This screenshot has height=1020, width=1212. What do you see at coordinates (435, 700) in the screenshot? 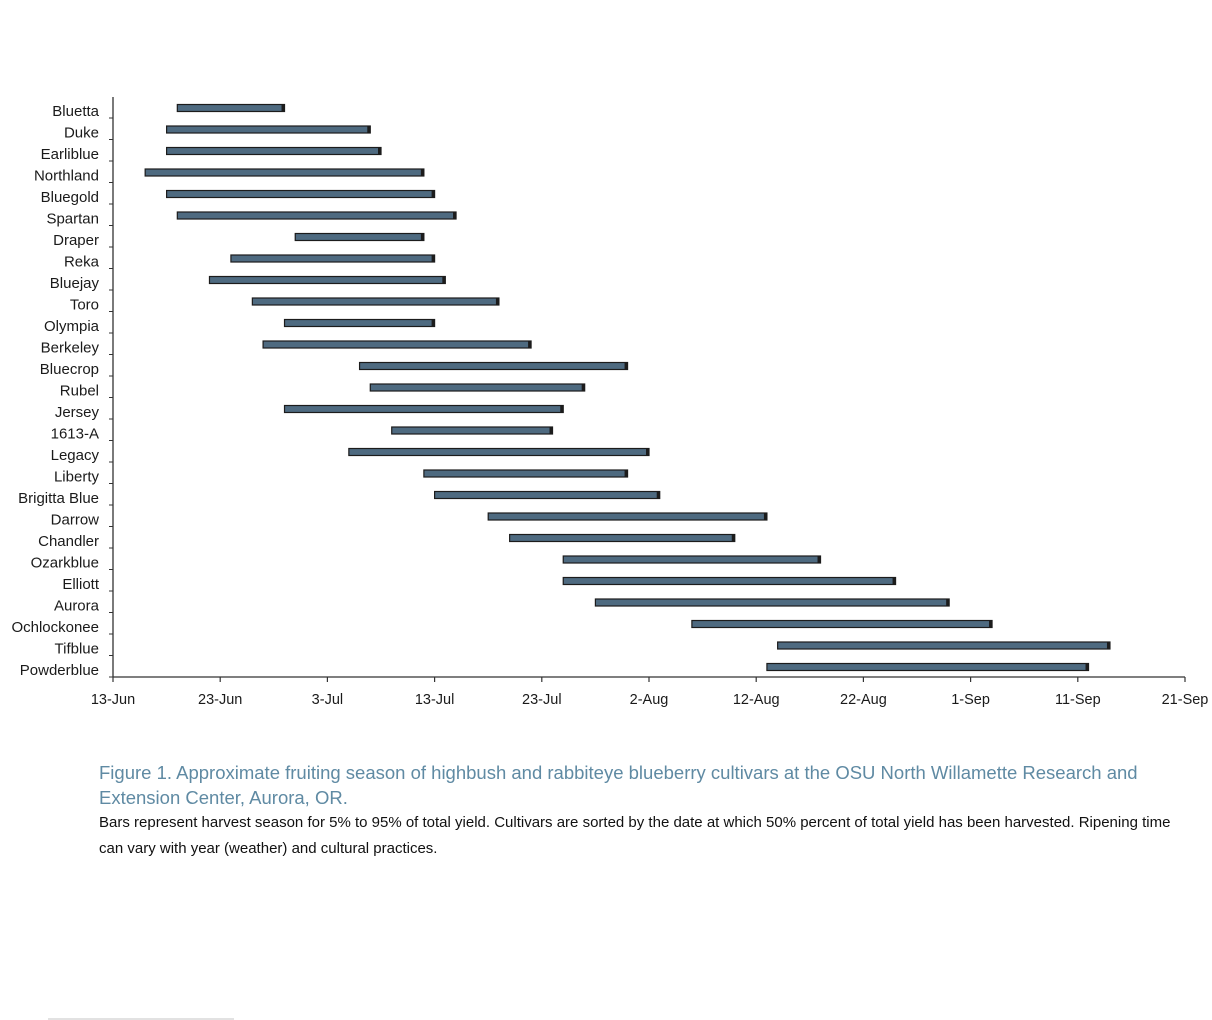
I see `x-tick-label: 13-Jul` at bounding box center [435, 700].